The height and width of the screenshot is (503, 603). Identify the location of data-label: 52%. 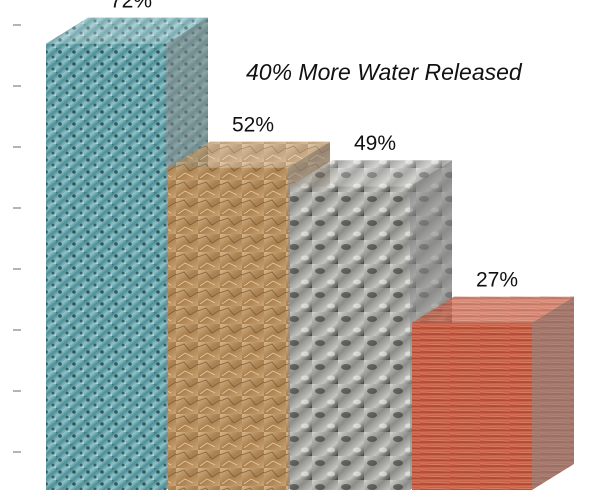
(253, 125).